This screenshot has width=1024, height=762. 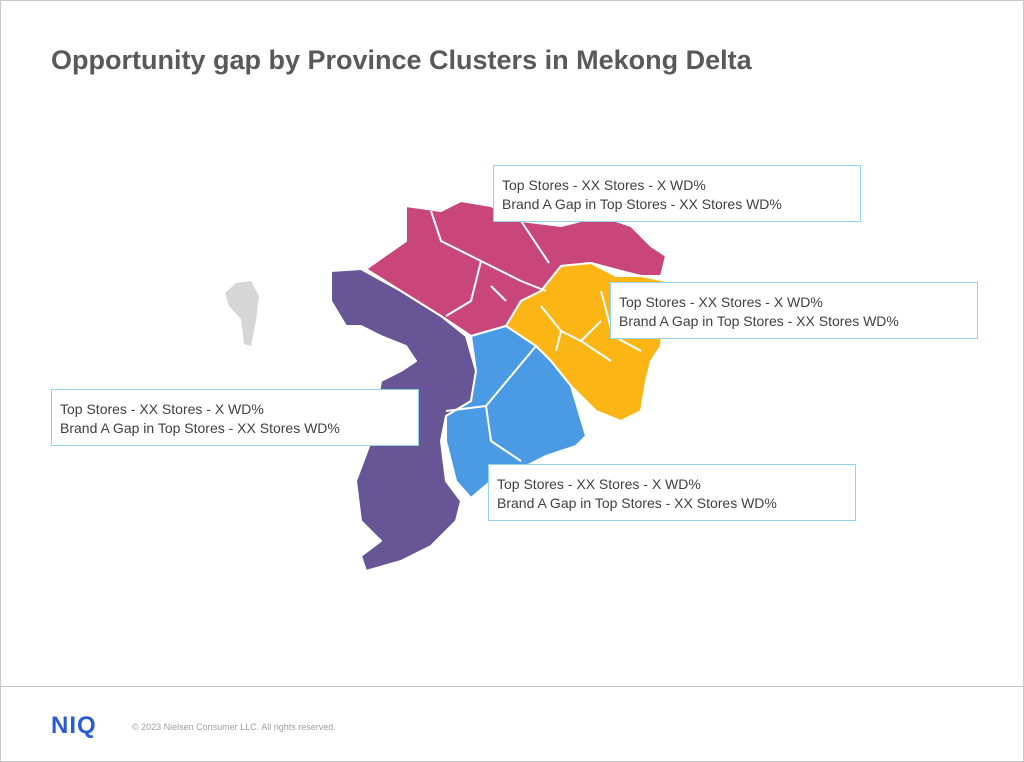 I want to click on logo: NIQ, so click(x=74, y=725).